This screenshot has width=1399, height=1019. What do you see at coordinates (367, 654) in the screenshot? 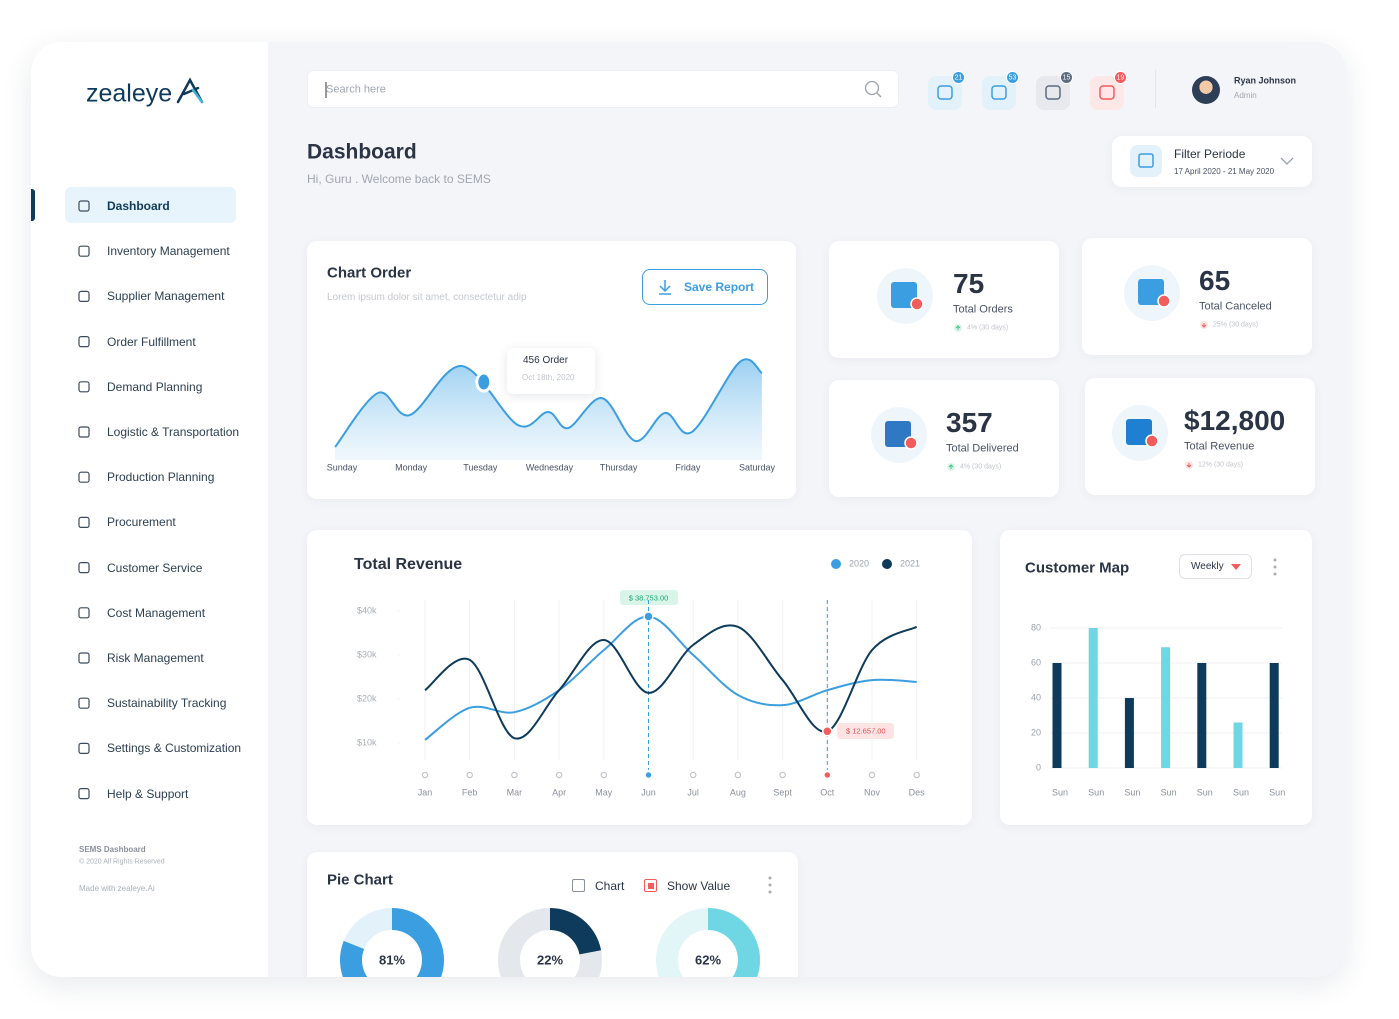
I see `y-tick-label: $30k` at bounding box center [367, 654].